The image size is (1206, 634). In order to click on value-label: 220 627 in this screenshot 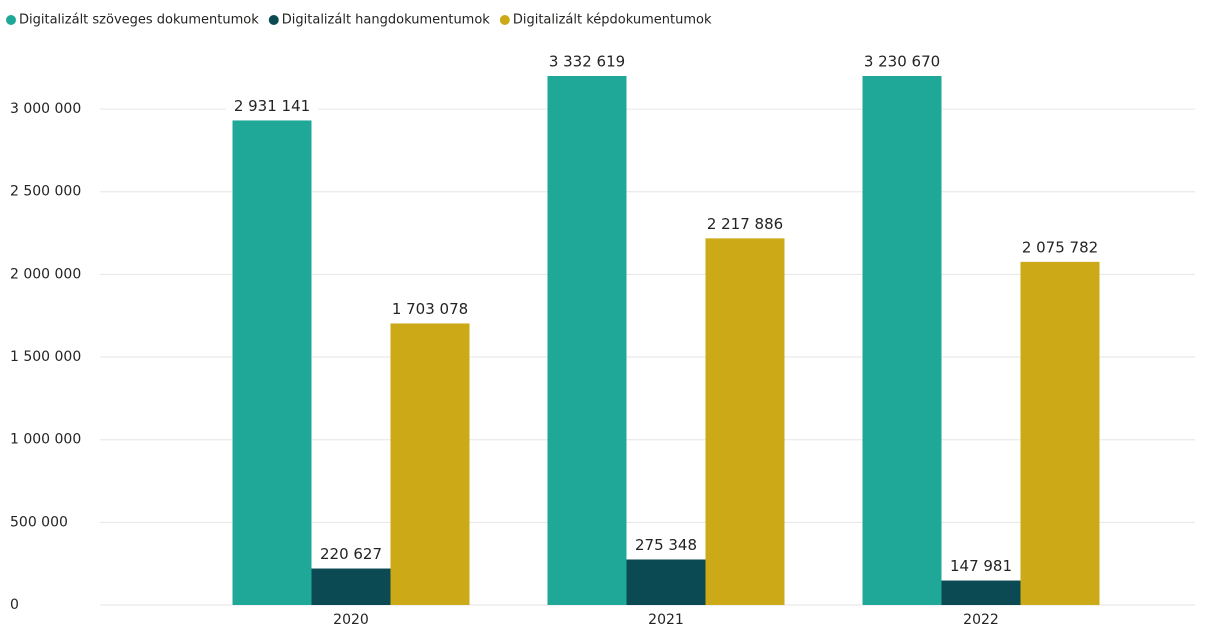, I will do `click(351, 554)`.